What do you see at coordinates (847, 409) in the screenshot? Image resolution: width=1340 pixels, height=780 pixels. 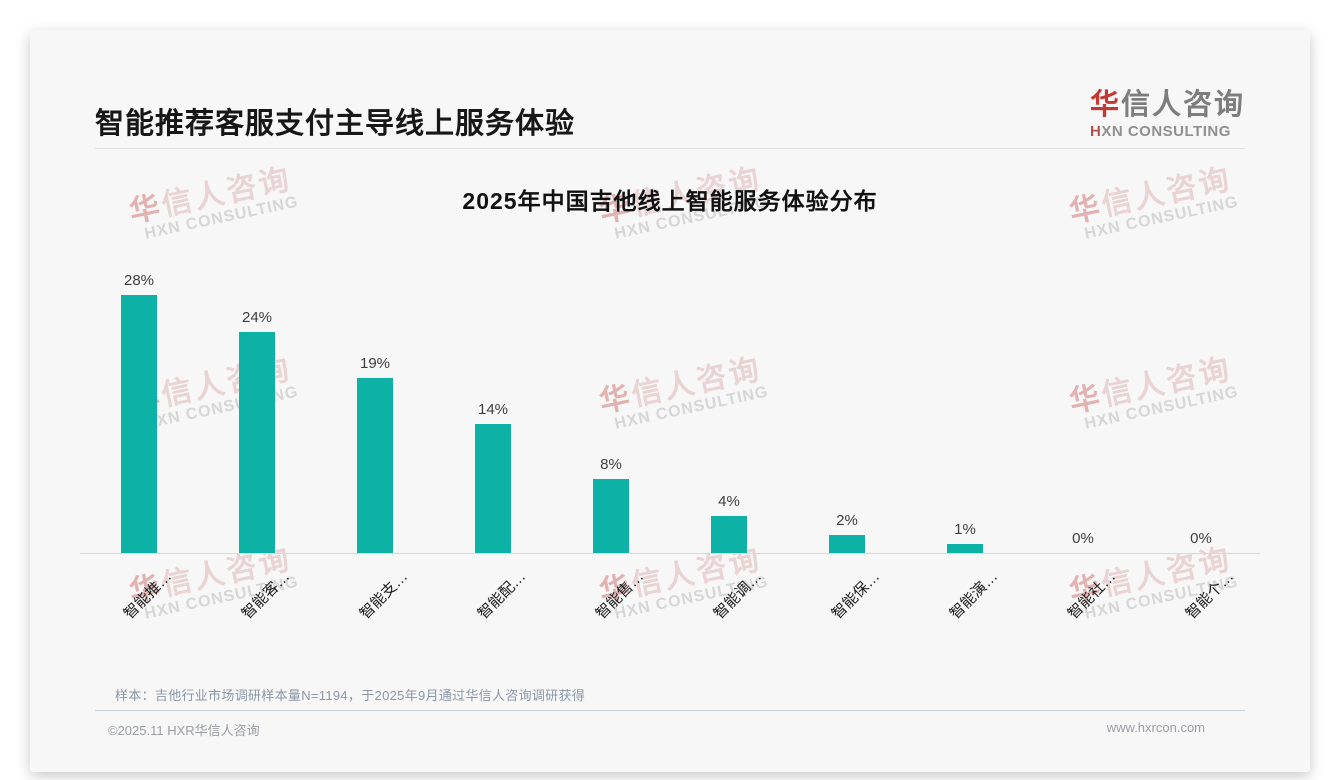 I see `bar-column: 2%` at bounding box center [847, 409].